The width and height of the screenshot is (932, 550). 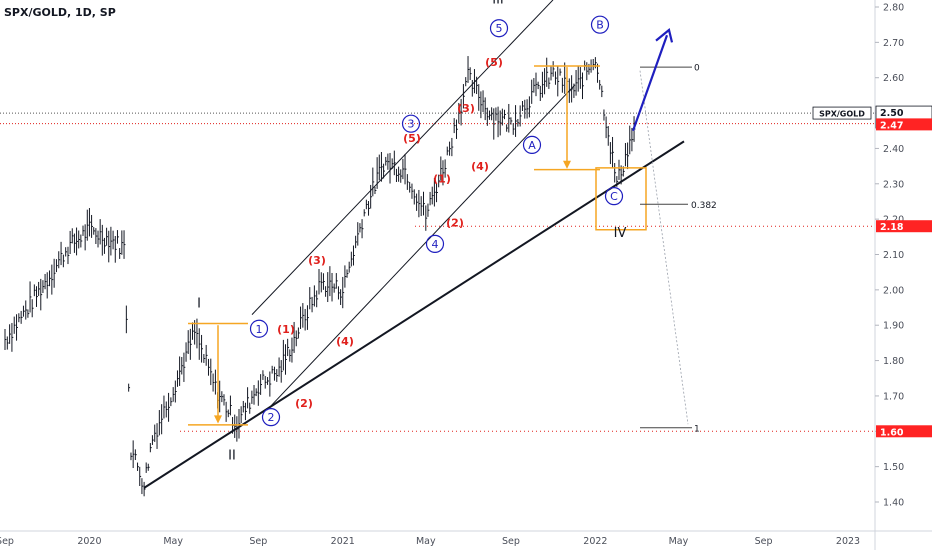 What do you see at coordinates (893, 78) in the screenshot?
I see `y-tick-label: 2.60` at bounding box center [893, 78].